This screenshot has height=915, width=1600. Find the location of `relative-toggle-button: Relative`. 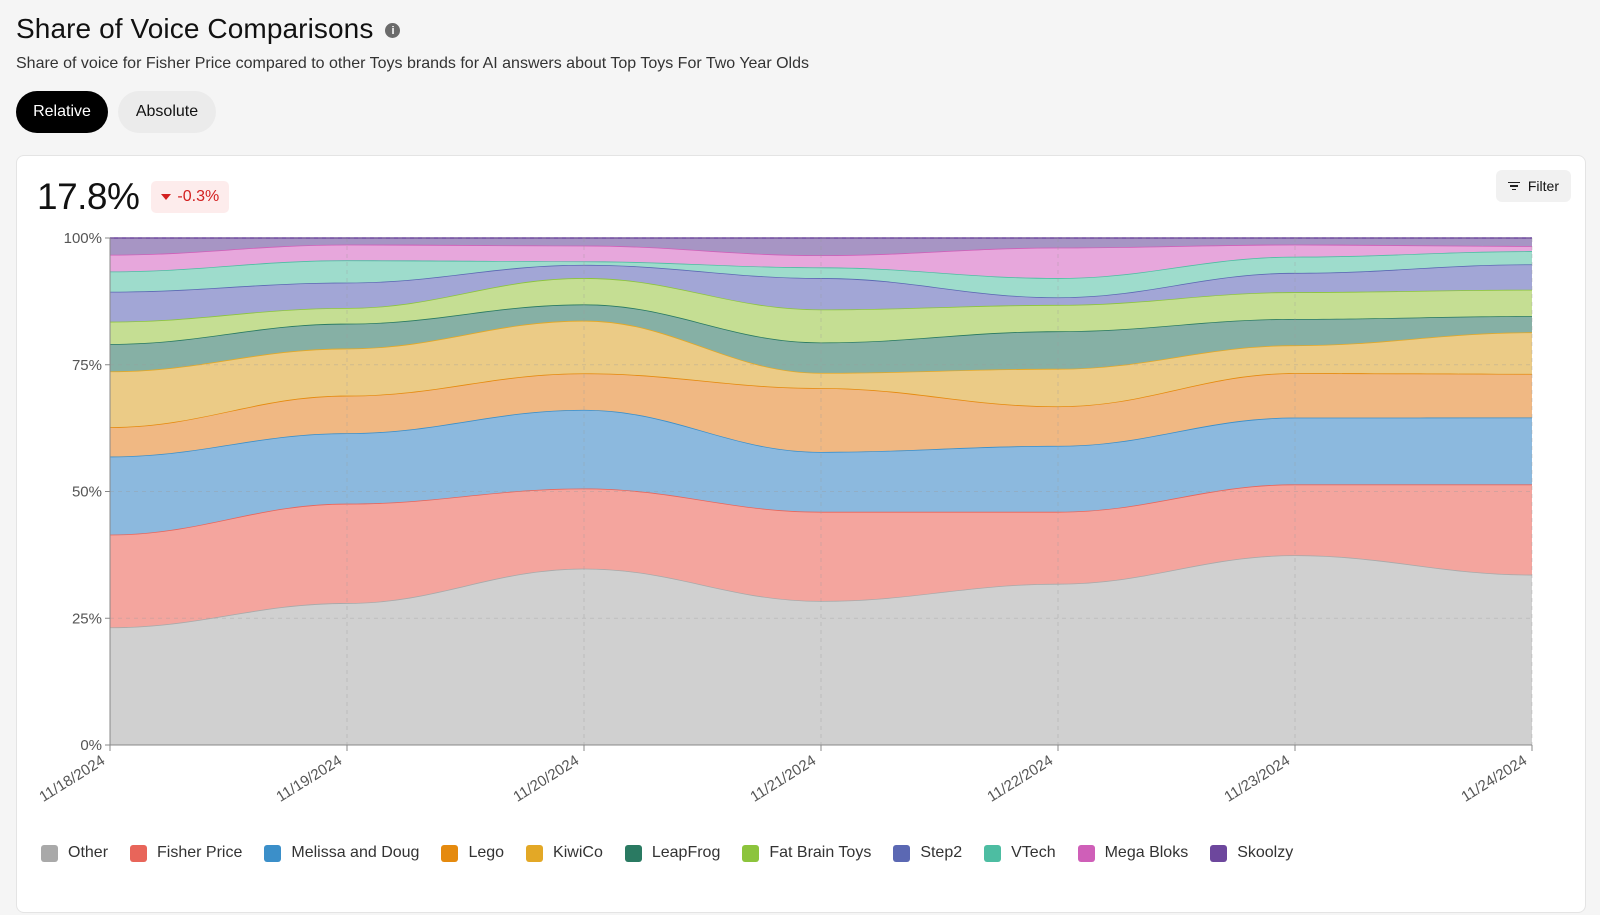

relative-toggle-button: Relative is located at coordinates (62, 112).